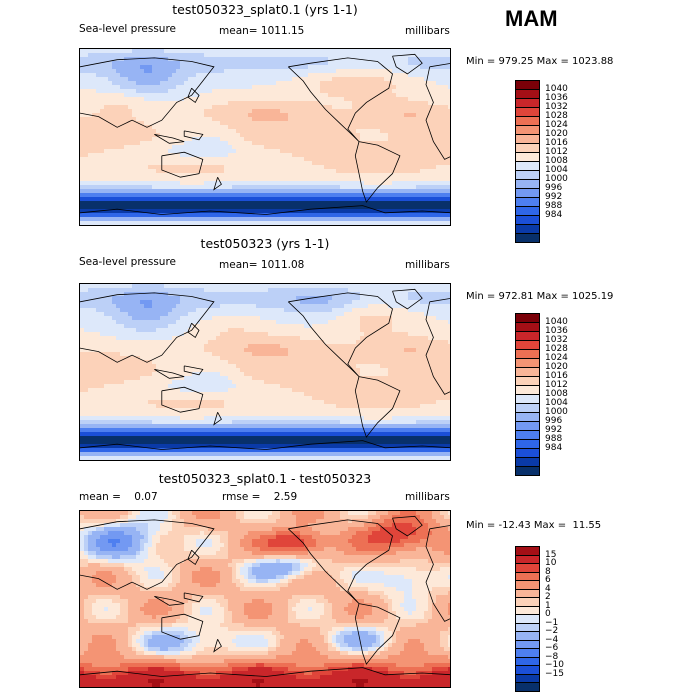 The height and width of the screenshot is (700, 700). Describe the element at coordinates (527, 687) in the screenshot. I see `colorbar-swatch` at that location.